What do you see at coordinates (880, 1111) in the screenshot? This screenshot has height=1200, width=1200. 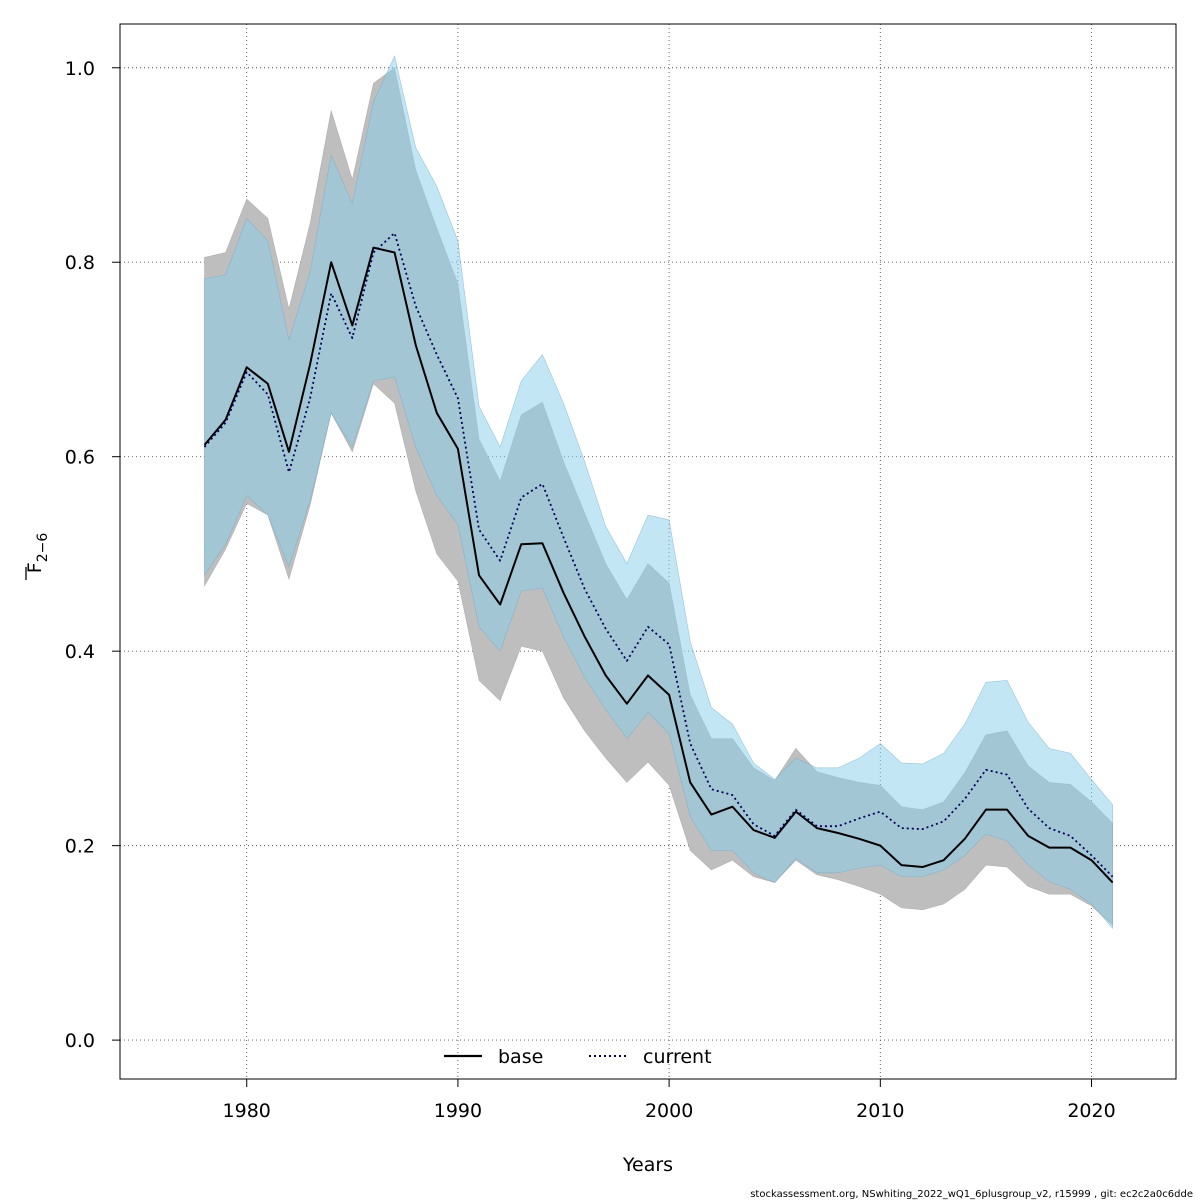 I see `x-tick-label-3: 2010` at bounding box center [880, 1111].